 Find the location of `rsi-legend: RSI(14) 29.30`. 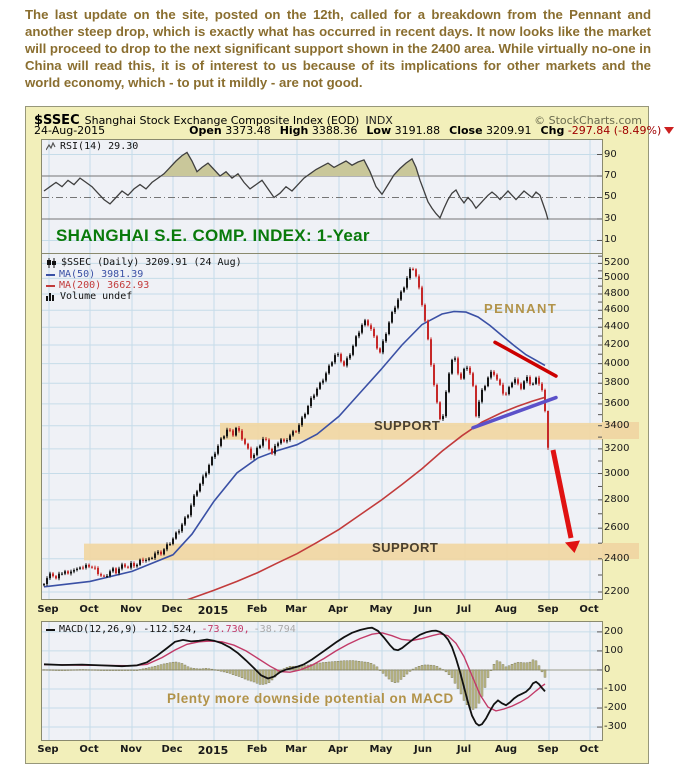

rsi-legend: RSI(14) 29.30 is located at coordinates (92, 146).